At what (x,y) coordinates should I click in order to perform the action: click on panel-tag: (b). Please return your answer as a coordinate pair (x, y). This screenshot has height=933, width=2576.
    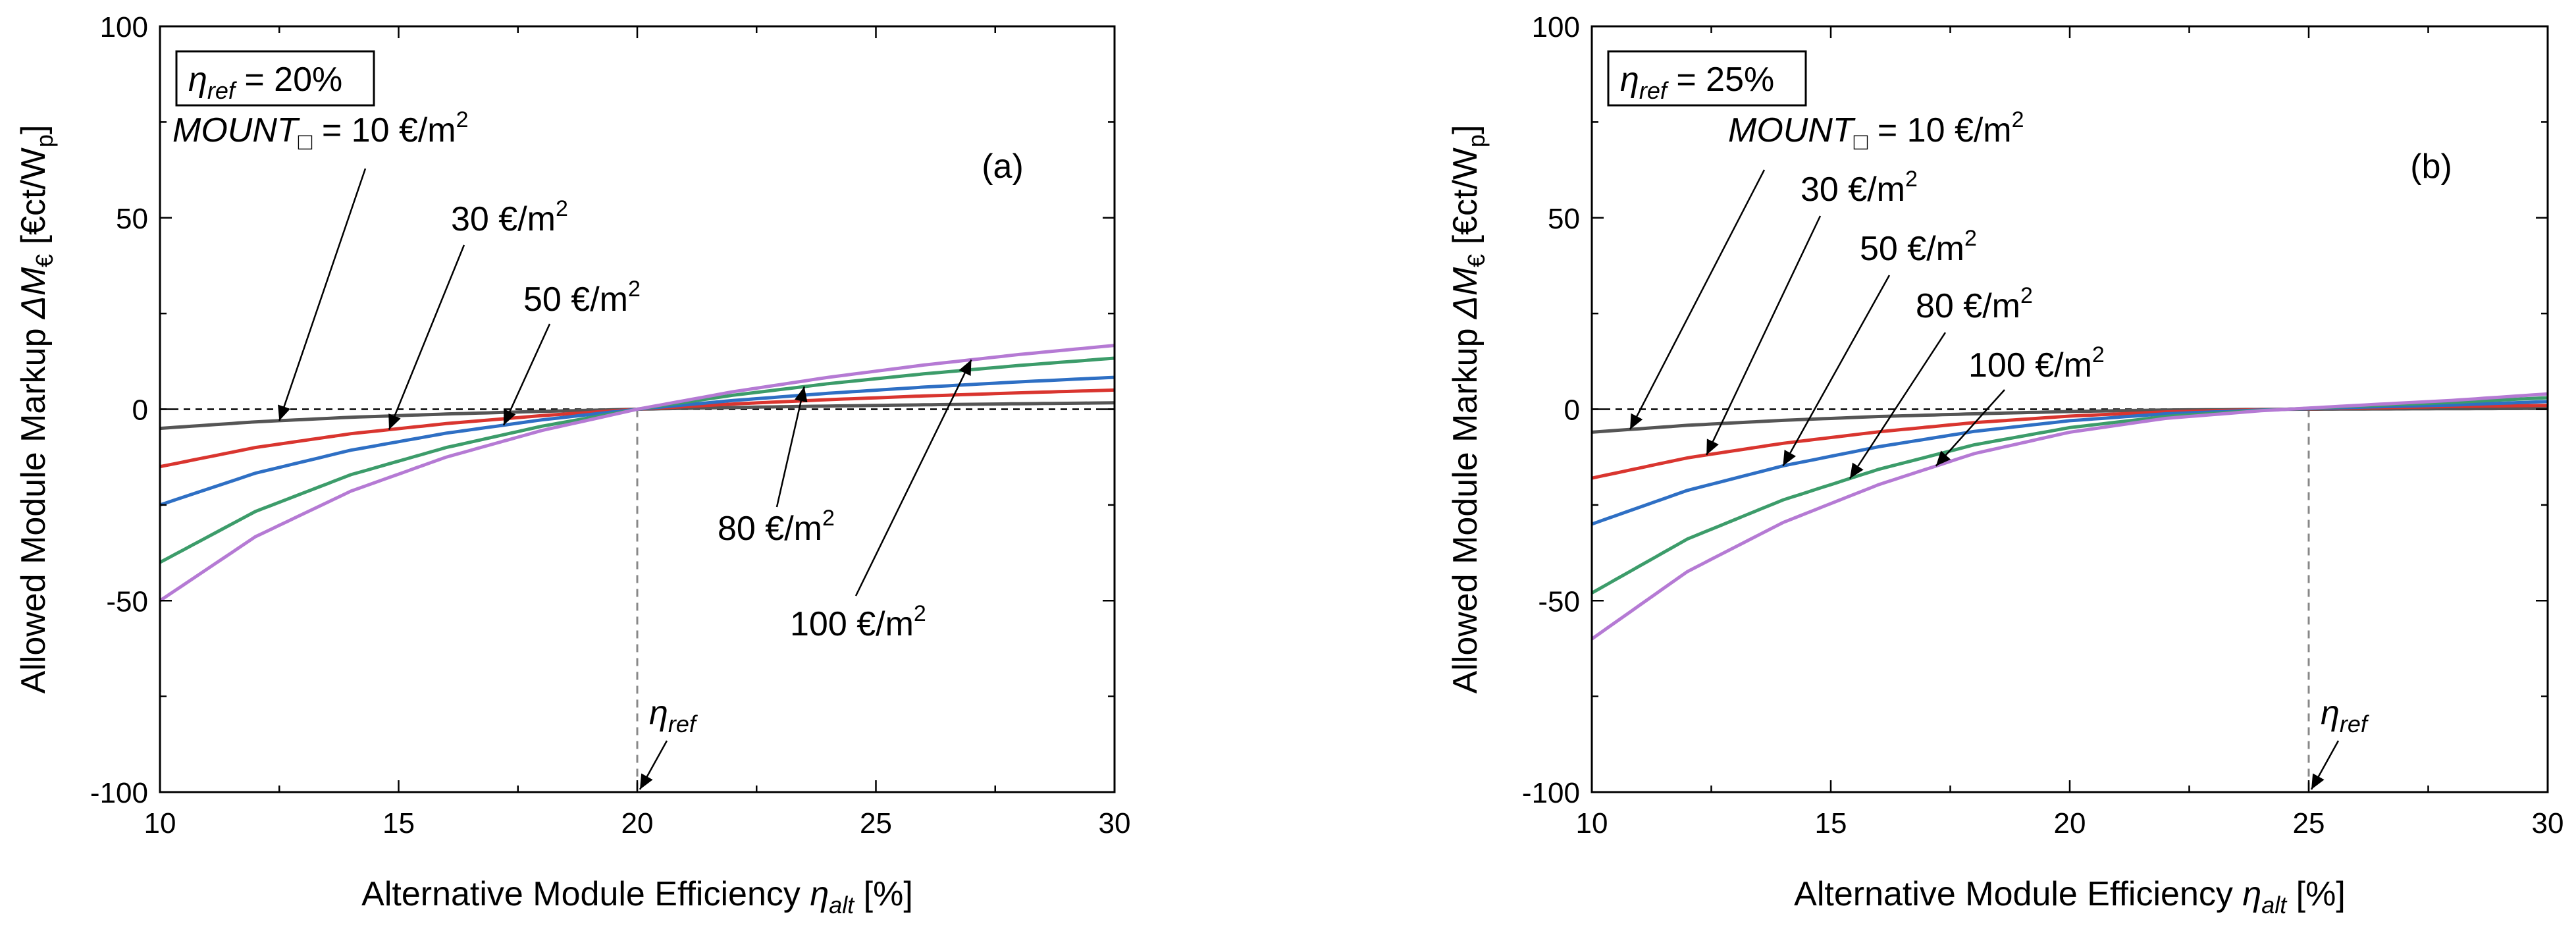
    Looking at the image, I should click on (2431, 166).